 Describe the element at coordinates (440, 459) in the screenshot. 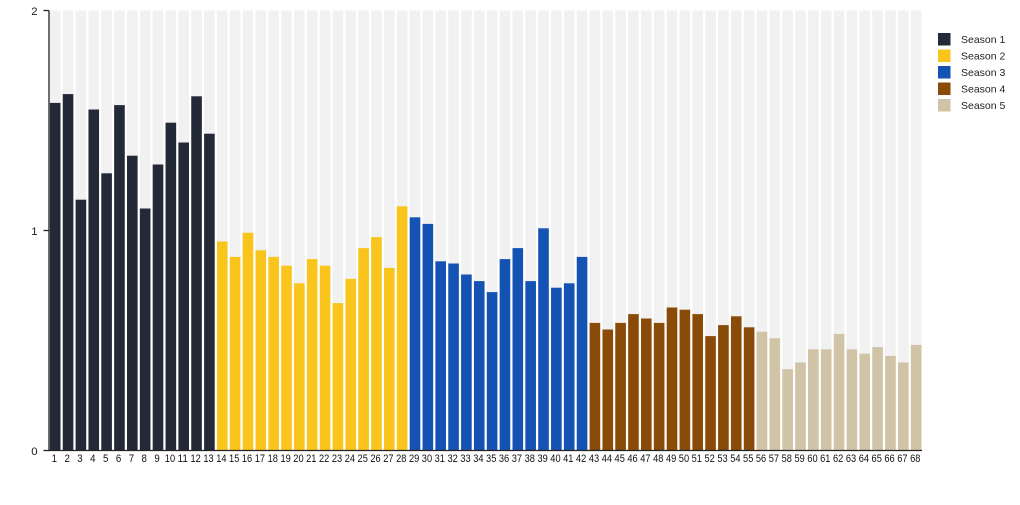

I see `svg-text: 31` at that location.